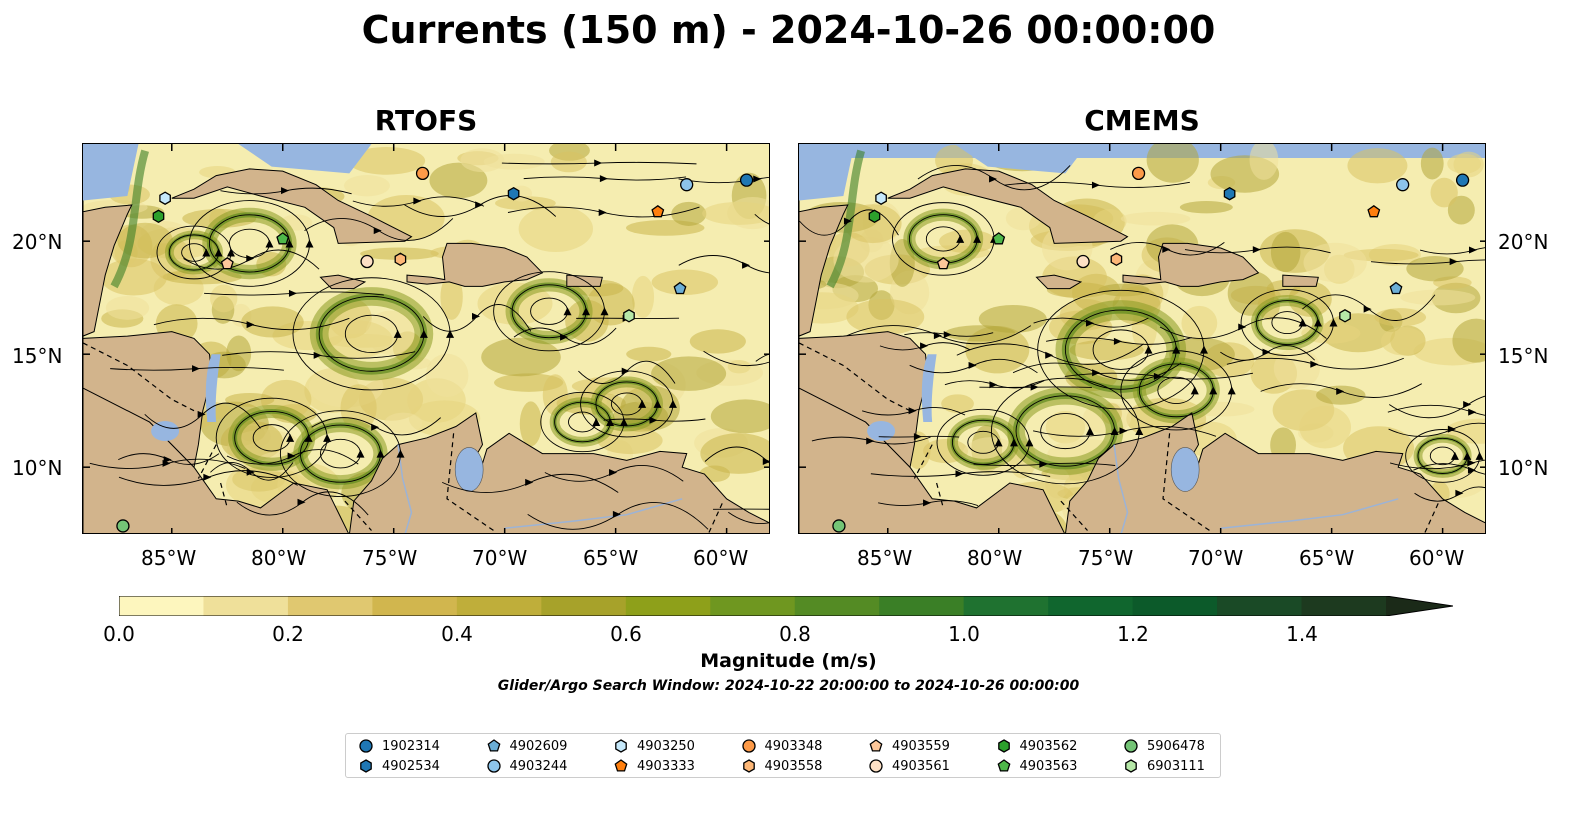 The width and height of the screenshot is (1577, 827). What do you see at coordinates (788, 661) in the screenshot?
I see `colorbar-title: Magnitude (m/s)` at bounding box center [788, 661].